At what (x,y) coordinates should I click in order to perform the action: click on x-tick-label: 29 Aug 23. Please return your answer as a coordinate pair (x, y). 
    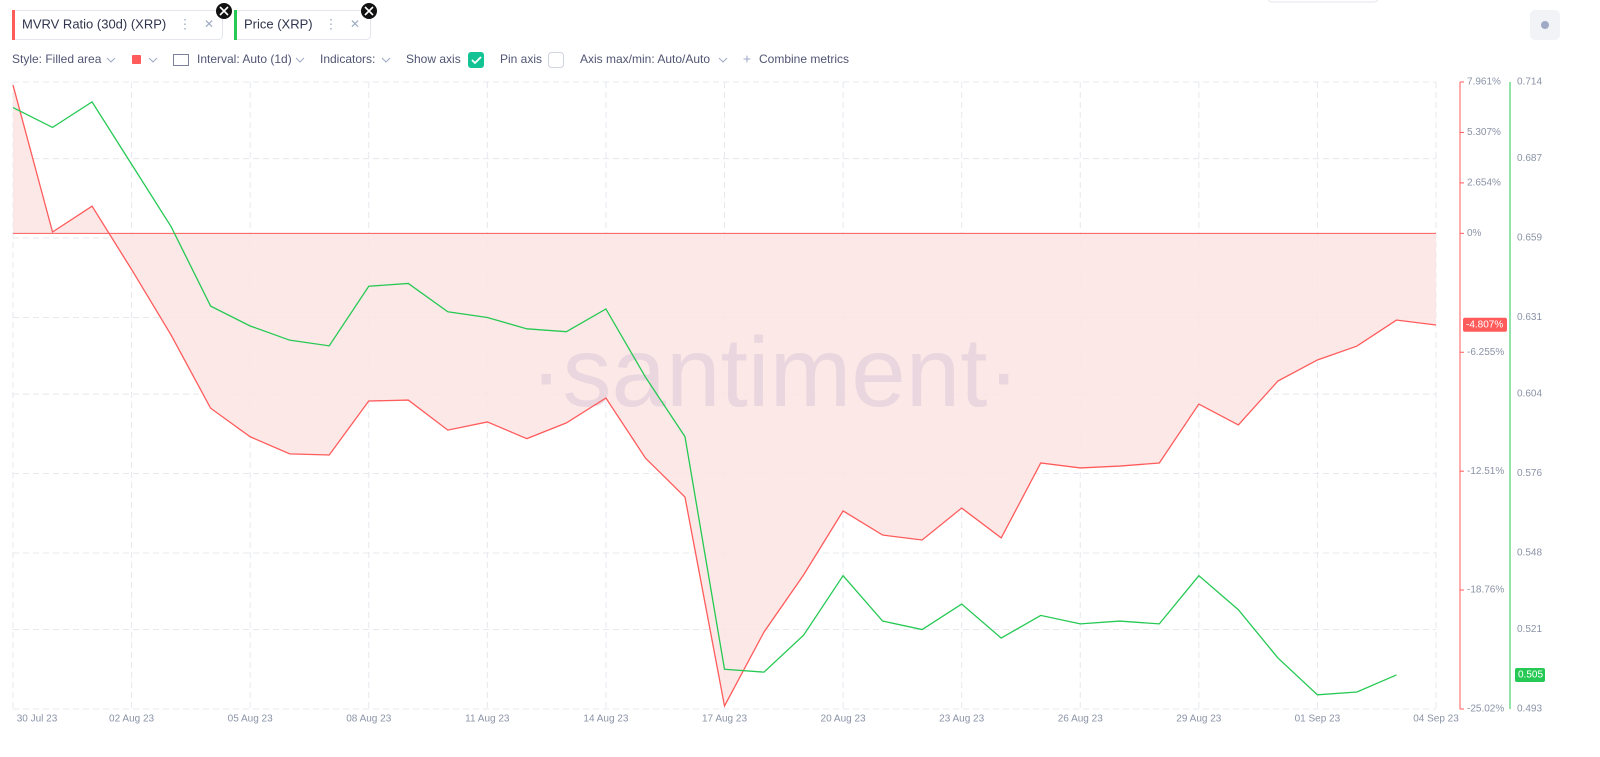
    Looking at the image, I should click on (1198, 719).